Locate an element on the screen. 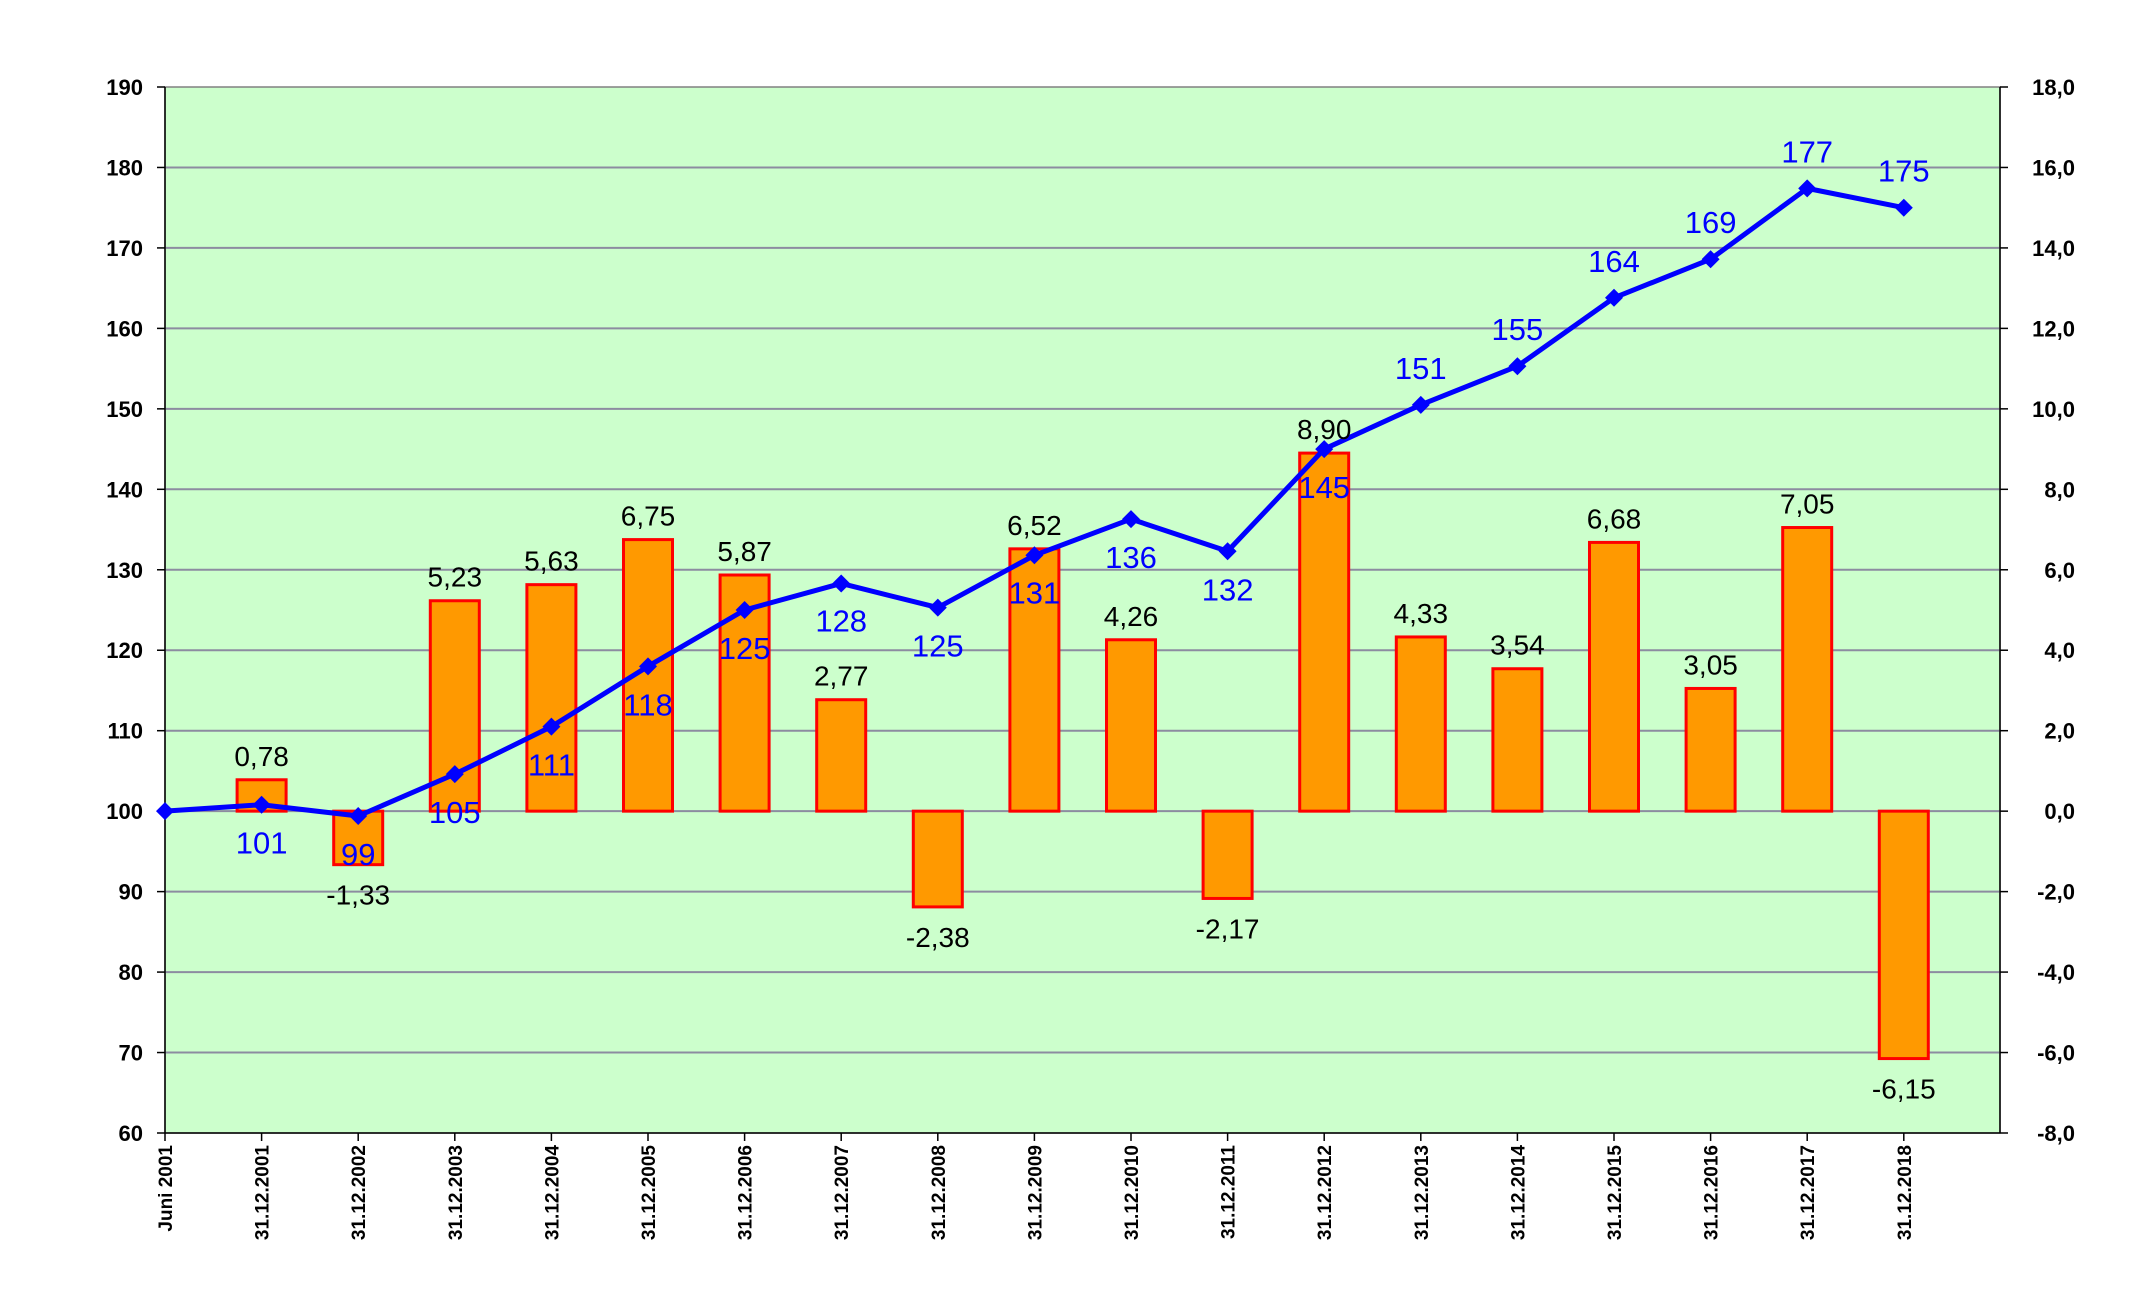 The width and height of the screenshot is (2153, 1305). x-axis-tick-label: 31.12.2004 is located at coordinates (552, 1193).